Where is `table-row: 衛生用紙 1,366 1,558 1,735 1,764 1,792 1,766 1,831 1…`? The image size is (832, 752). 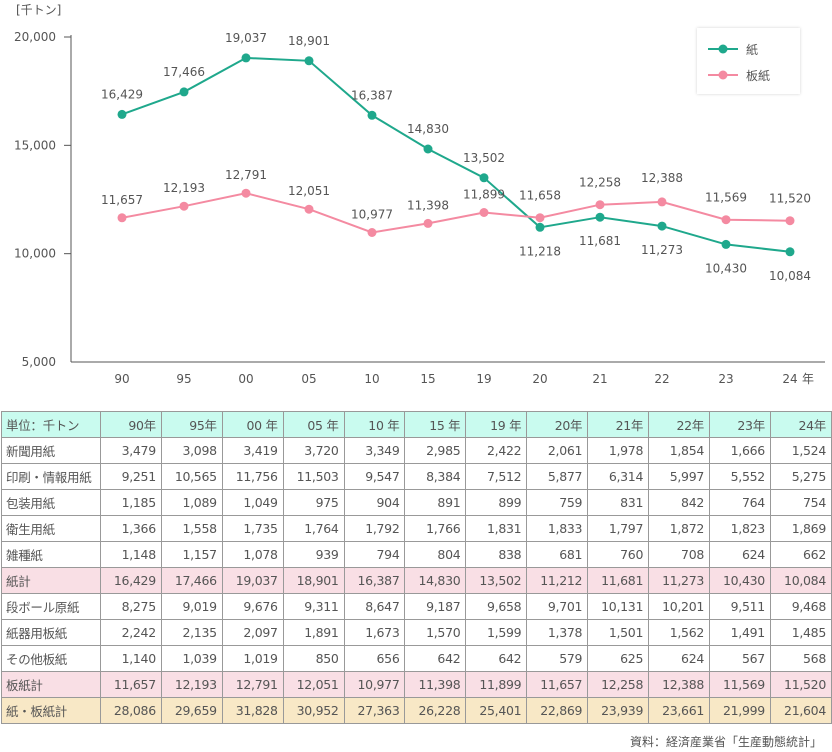 table-row: 衛生用紙 1,366 1,558 1,735 1,764 1,792 1,766 1,831 1… is located at coordinates (416, 528).